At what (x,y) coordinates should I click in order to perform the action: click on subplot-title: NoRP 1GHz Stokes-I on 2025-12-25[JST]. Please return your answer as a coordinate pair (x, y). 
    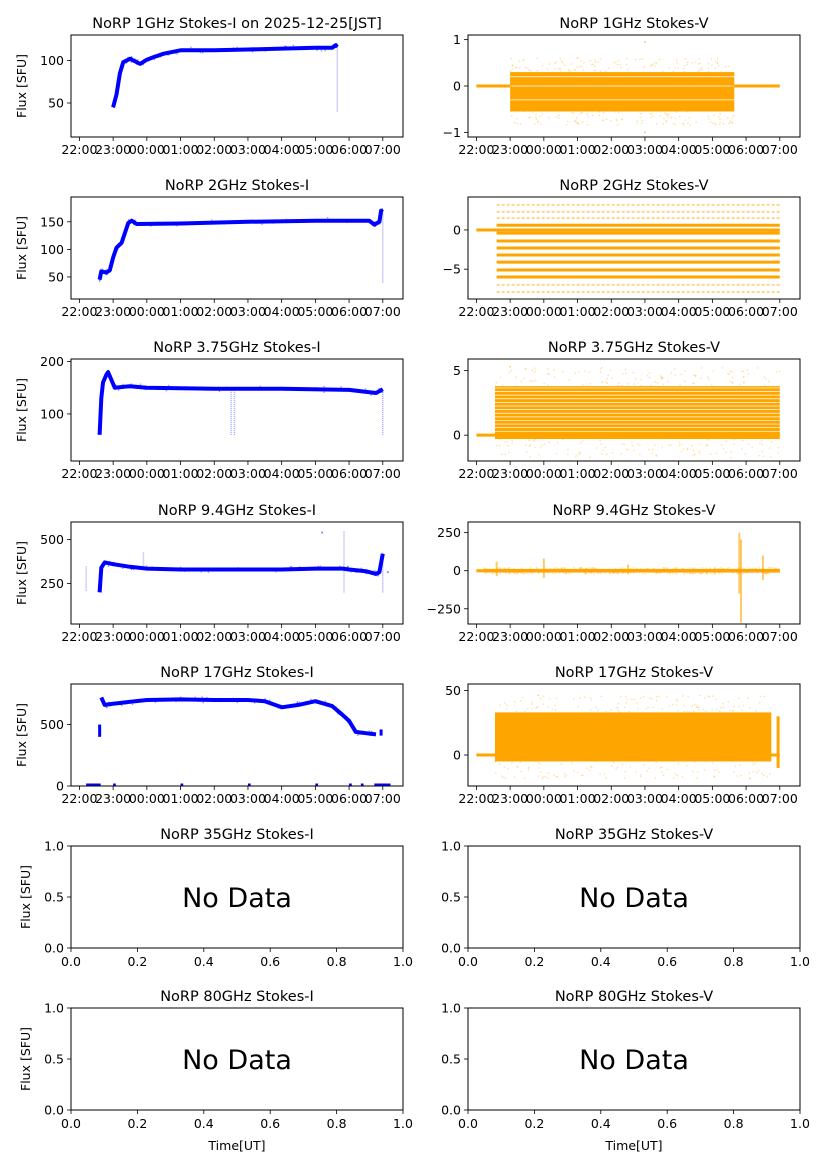
    Looking at the image, I should click on (237, 24).